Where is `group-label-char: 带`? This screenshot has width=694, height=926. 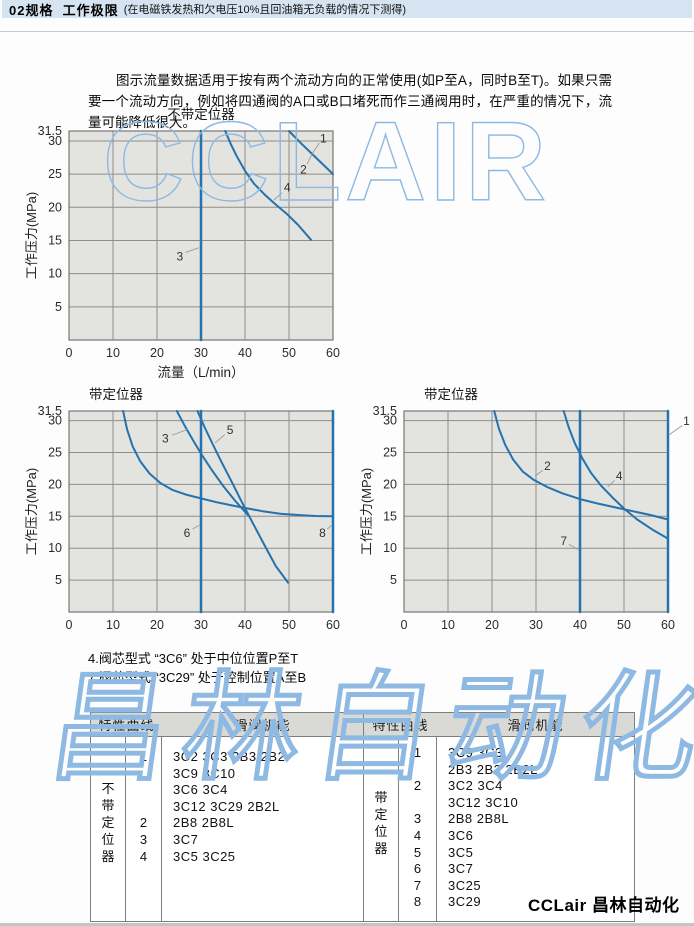
group-label-char: 带 is located at coordinates (108, 805).